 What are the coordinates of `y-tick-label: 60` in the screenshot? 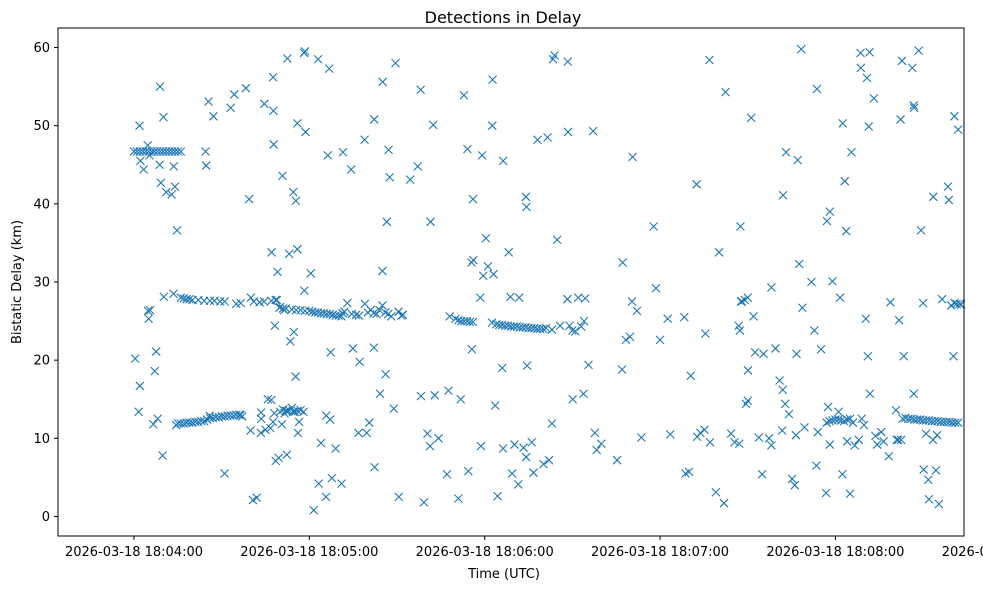 It's located at (41, 48).